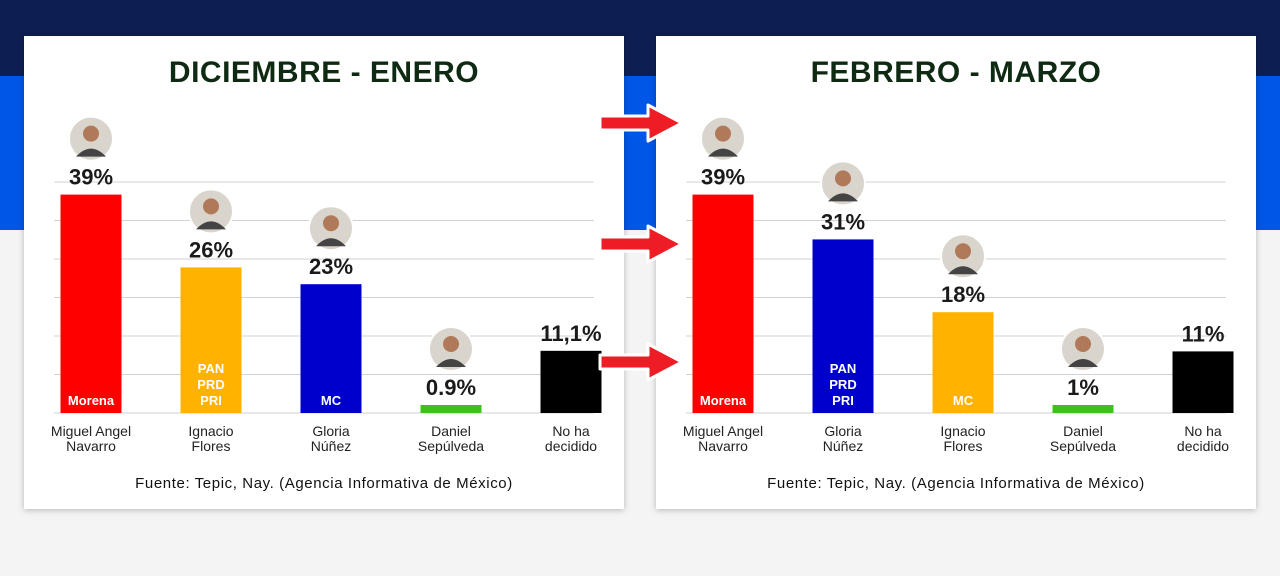 This screenshot has width=1280, height=576. Describe the element at coordinates (843, 221) in the screenshot. I see `data-label: 31%` at that location.